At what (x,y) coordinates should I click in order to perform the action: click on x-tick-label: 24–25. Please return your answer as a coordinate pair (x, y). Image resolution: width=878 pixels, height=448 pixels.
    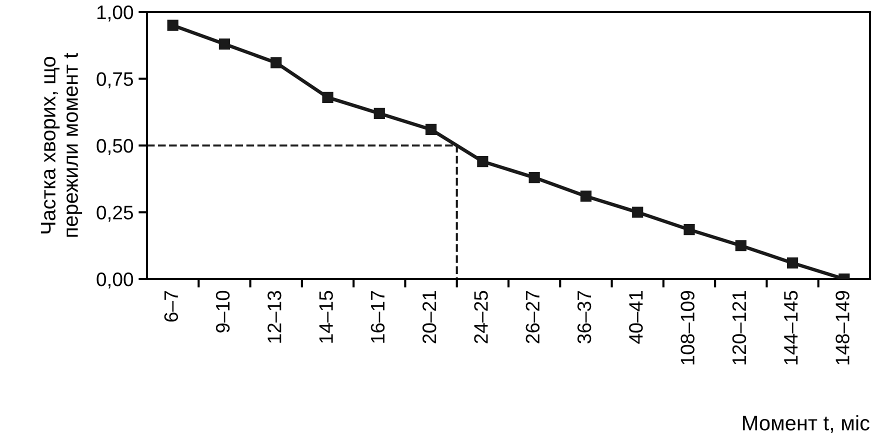
    Looking at the image, I should click on (481, 317).